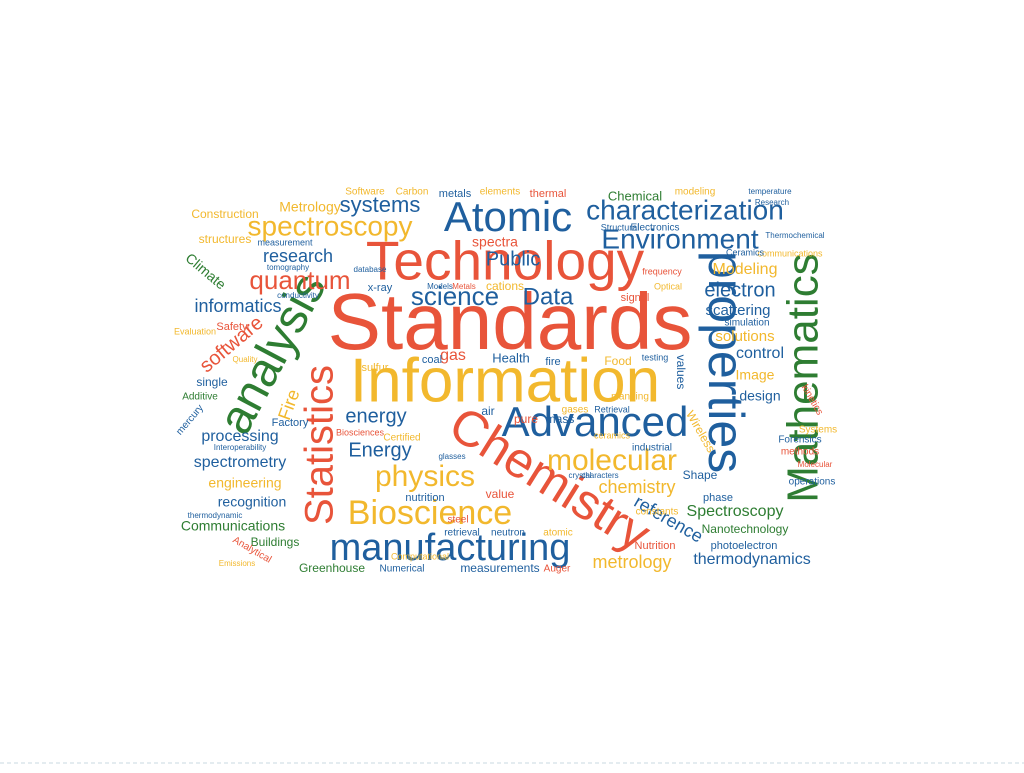 The image size is (1024, 773). What do you see at coordinates (212, 382) in the screenshot?
I see `word: single` at bounding box center [212, 382].